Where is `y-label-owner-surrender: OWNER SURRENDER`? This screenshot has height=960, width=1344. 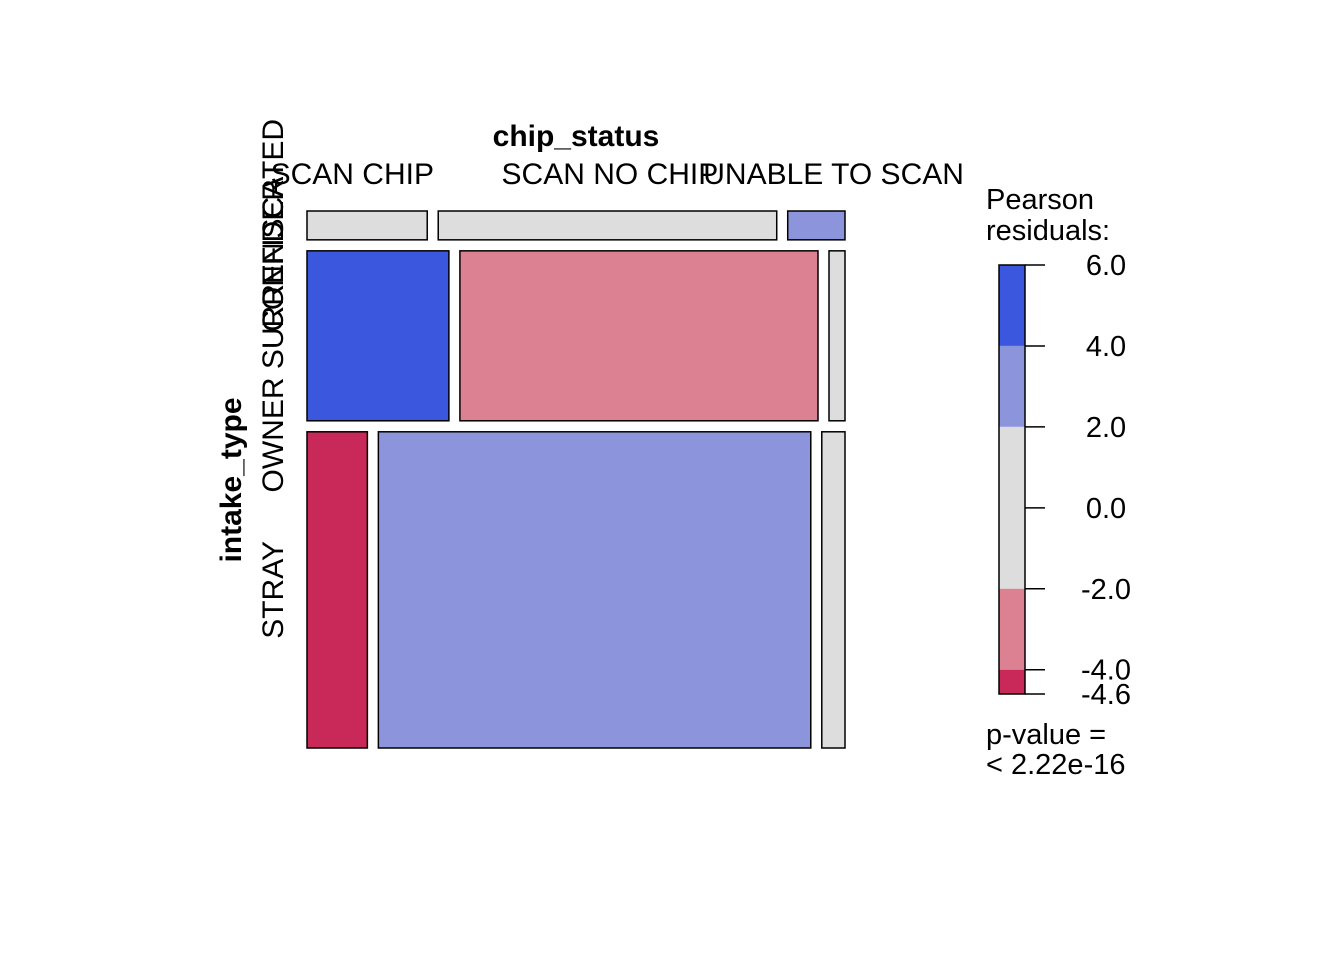 y-label-owner-surrender: OWNER SURRENDER is located at coordinates (273, 335).